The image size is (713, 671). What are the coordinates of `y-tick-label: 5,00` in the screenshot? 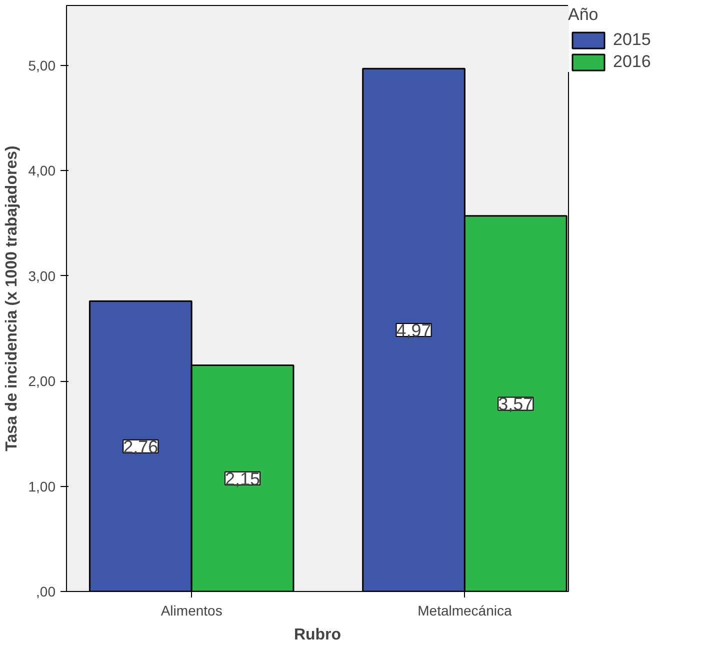 It's located at (42, 65).